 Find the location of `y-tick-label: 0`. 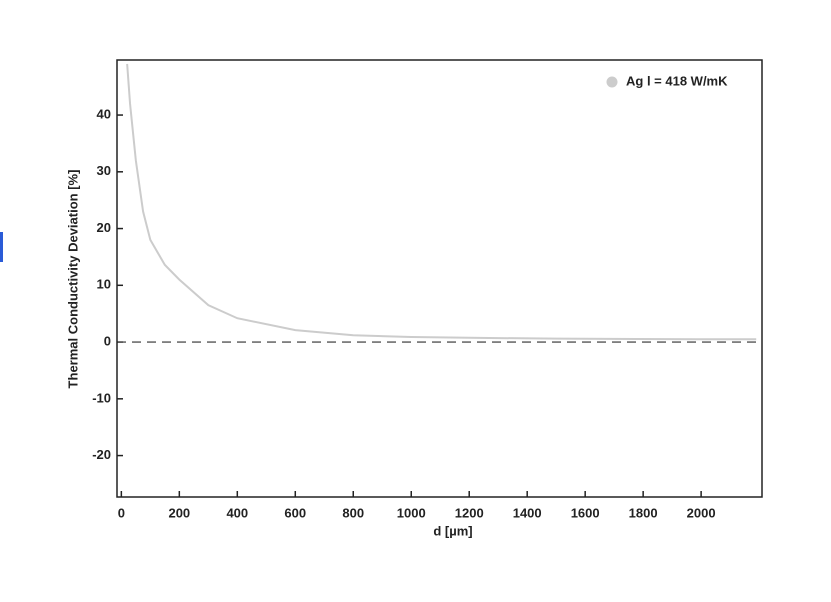

y-tick-label: 0 is located at coordinates (107, 341).